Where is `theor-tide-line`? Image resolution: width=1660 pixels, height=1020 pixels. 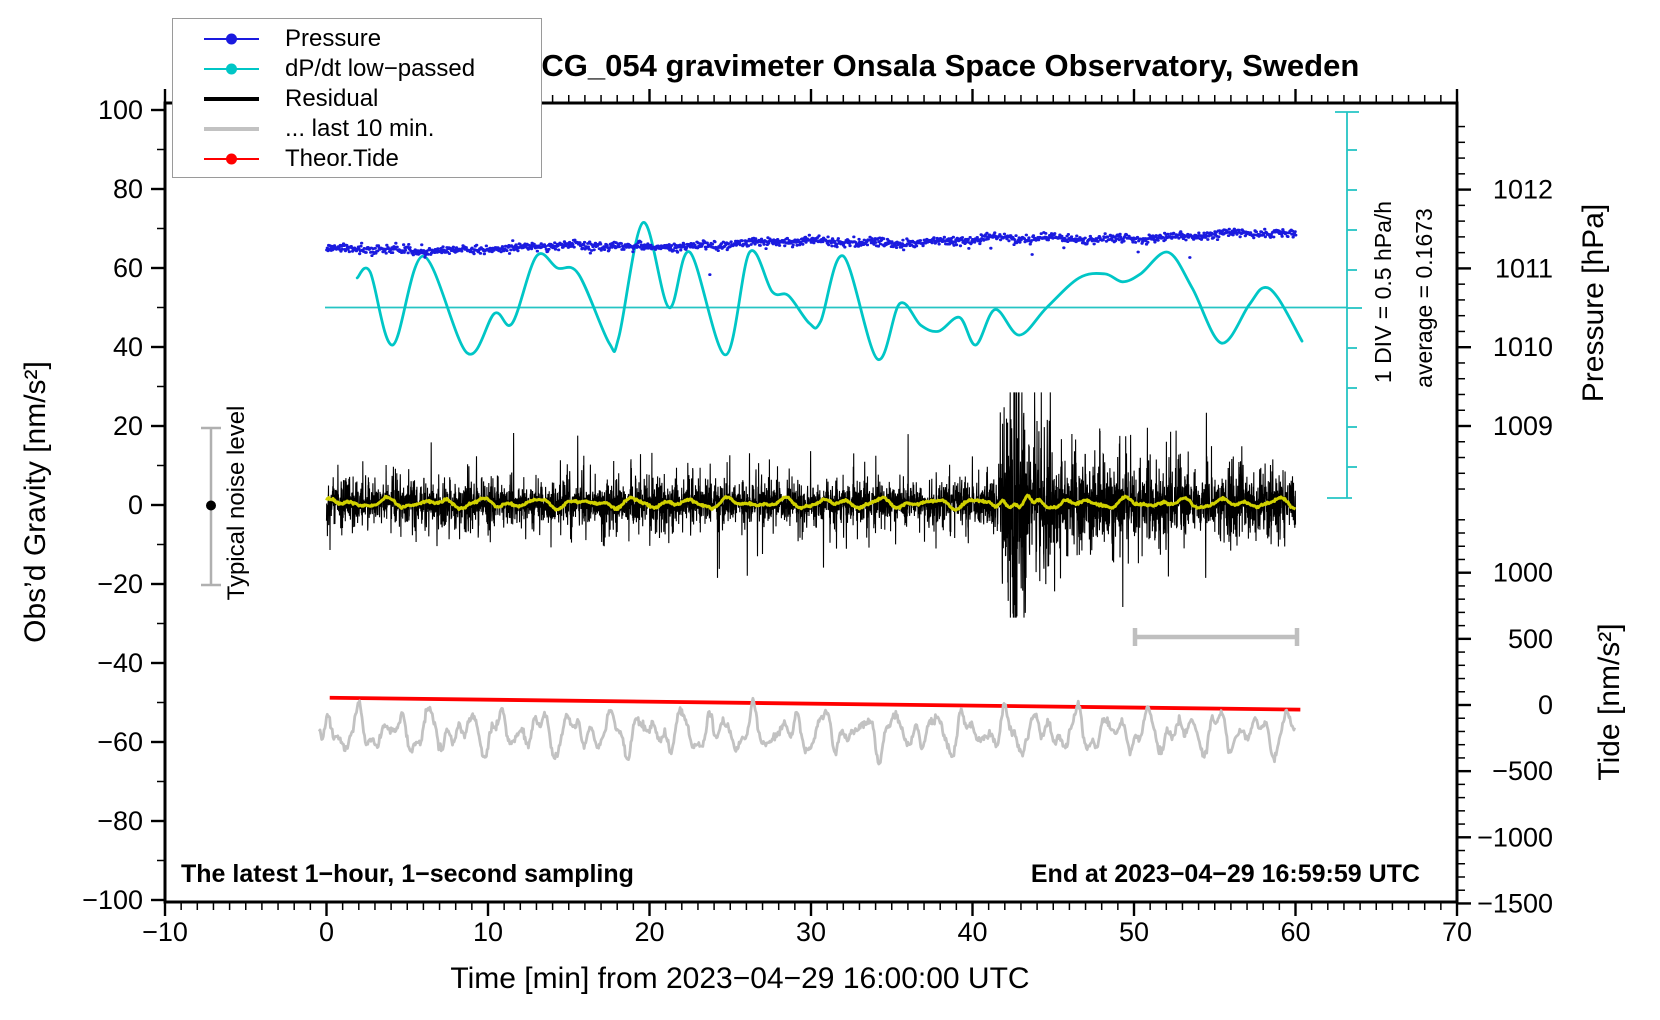 theor-tide-line is located at coordinates (815, 703).